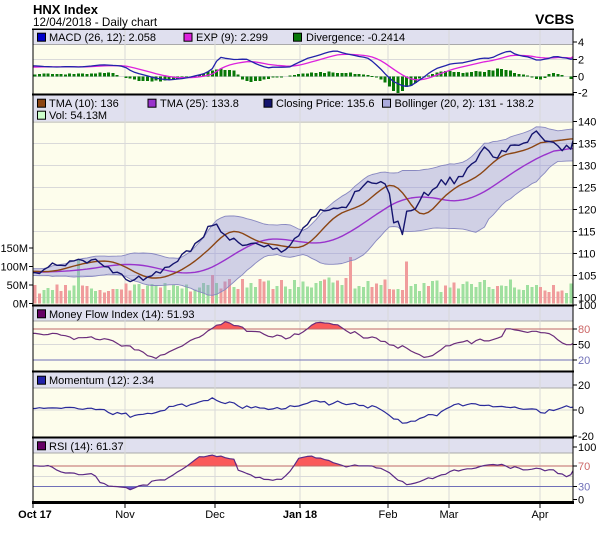 The width and height of the screenshot is (605, 535). What do you see at coordinates (66, 9) in the screenshot?
I see `svg-text: HNX Index` at bounding box center [66, 9].